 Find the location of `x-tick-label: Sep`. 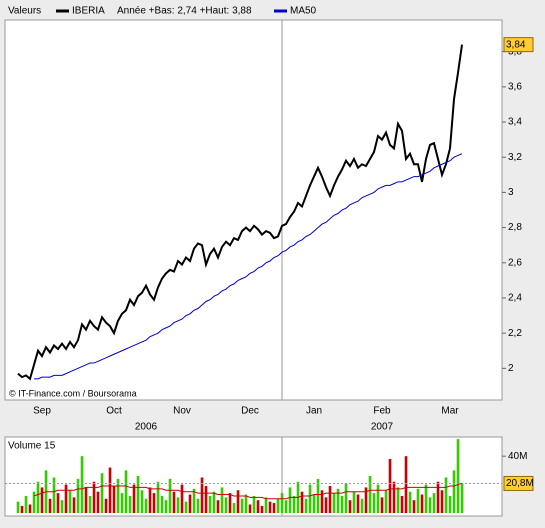

x-tick-label: Sep is located at coordinates (42, 411).